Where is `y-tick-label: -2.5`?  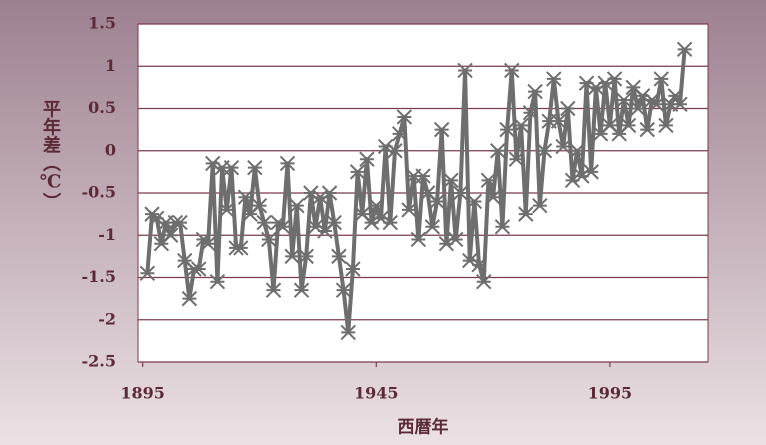 y-tick-label: -2.5 is located at coordinates (99, 361).